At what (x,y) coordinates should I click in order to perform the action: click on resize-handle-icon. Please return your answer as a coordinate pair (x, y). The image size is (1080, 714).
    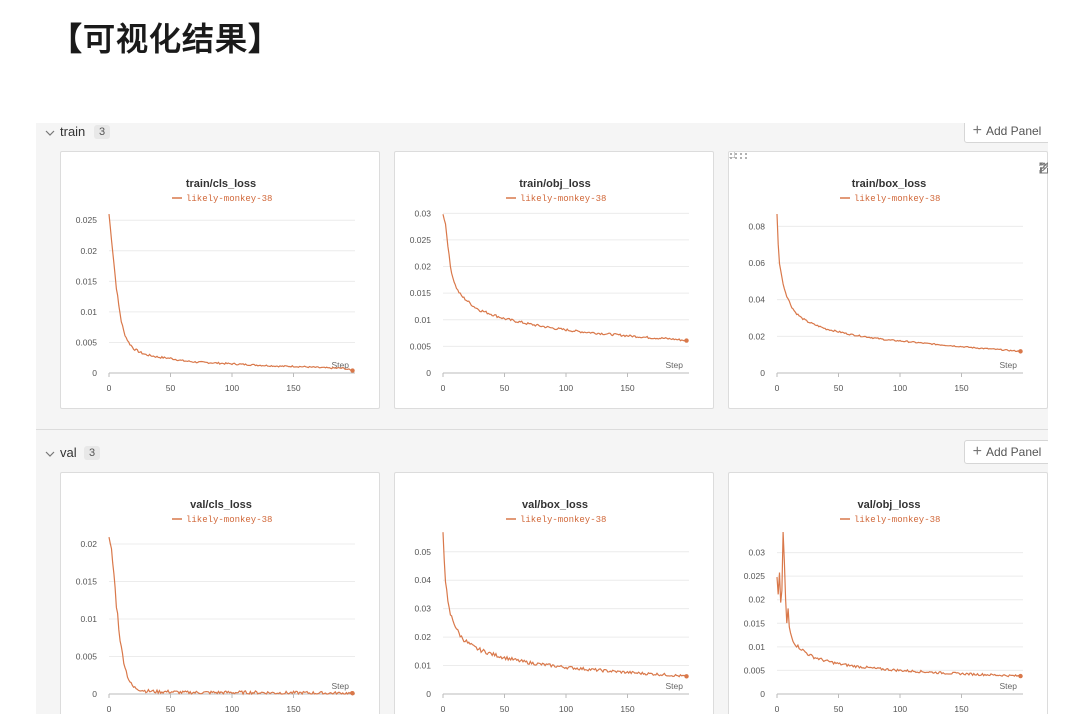
    Looking at the image, I should click on (732, 155).